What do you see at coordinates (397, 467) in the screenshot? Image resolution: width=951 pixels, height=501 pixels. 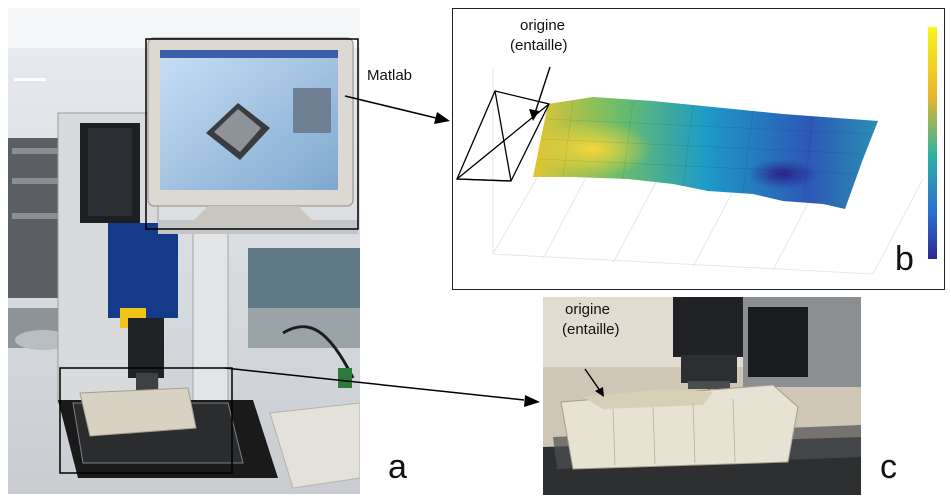 I see `panel-a-letter: a` at bounding box center [397, 467].